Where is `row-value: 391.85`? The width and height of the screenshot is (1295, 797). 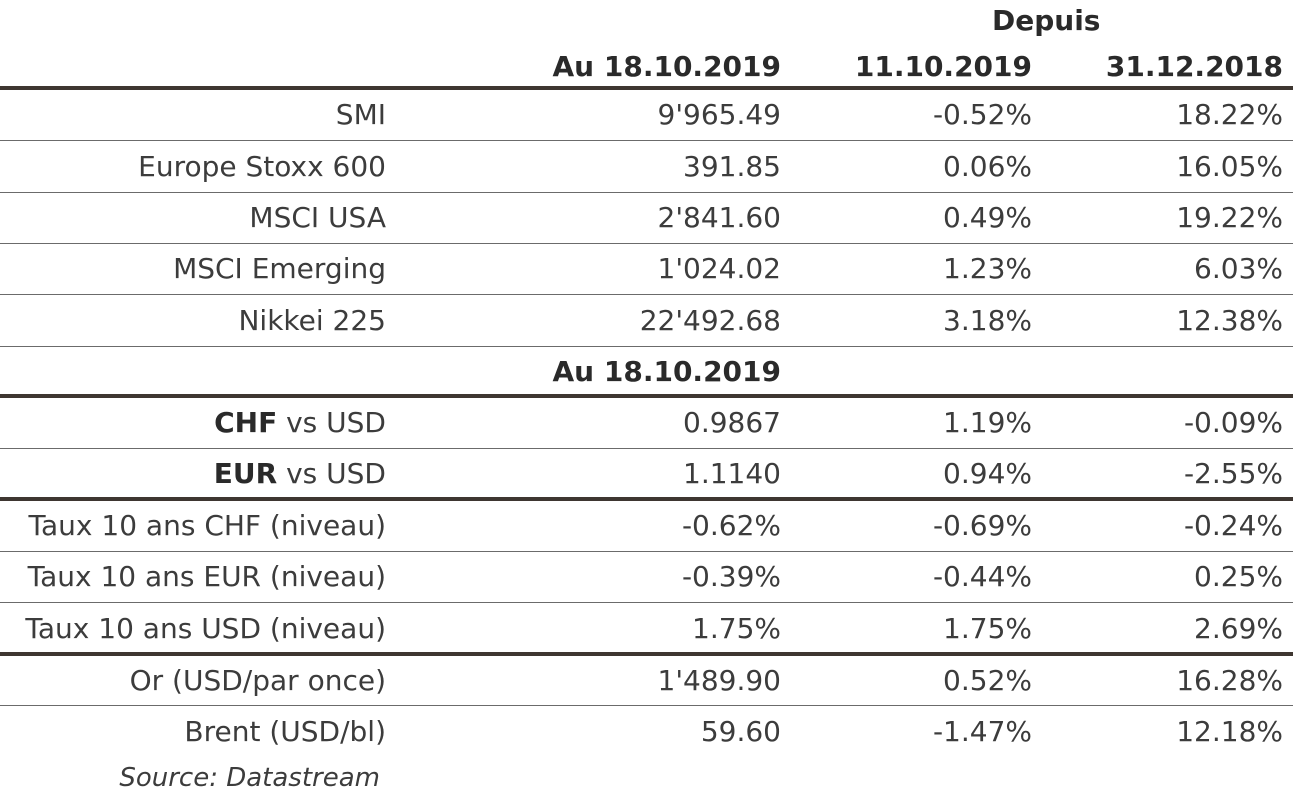
row-value: 391.85 is located at coordinates (732, 166).